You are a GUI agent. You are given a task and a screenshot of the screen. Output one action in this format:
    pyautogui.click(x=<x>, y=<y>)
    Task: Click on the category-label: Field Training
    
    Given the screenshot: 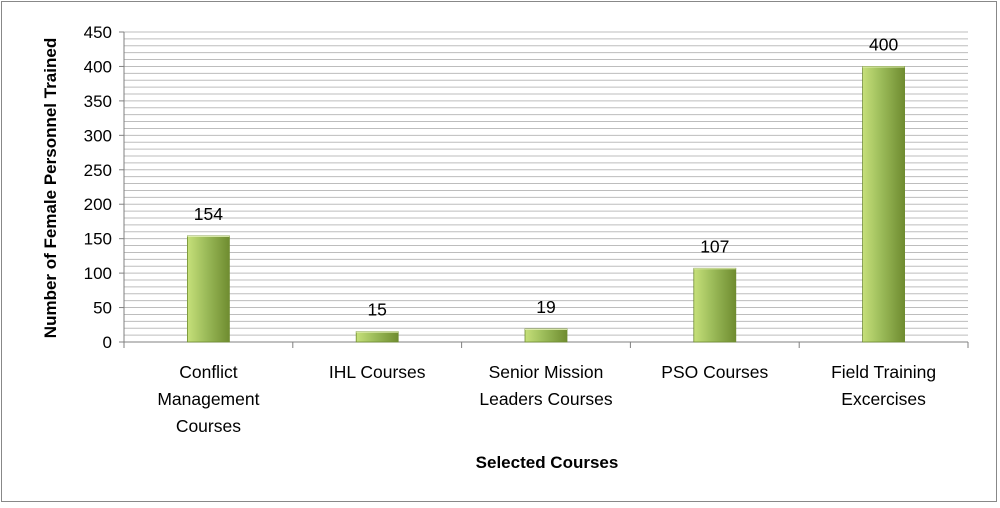 What is the action you would take?
    pyautogui.click(x=883, y=372)
    